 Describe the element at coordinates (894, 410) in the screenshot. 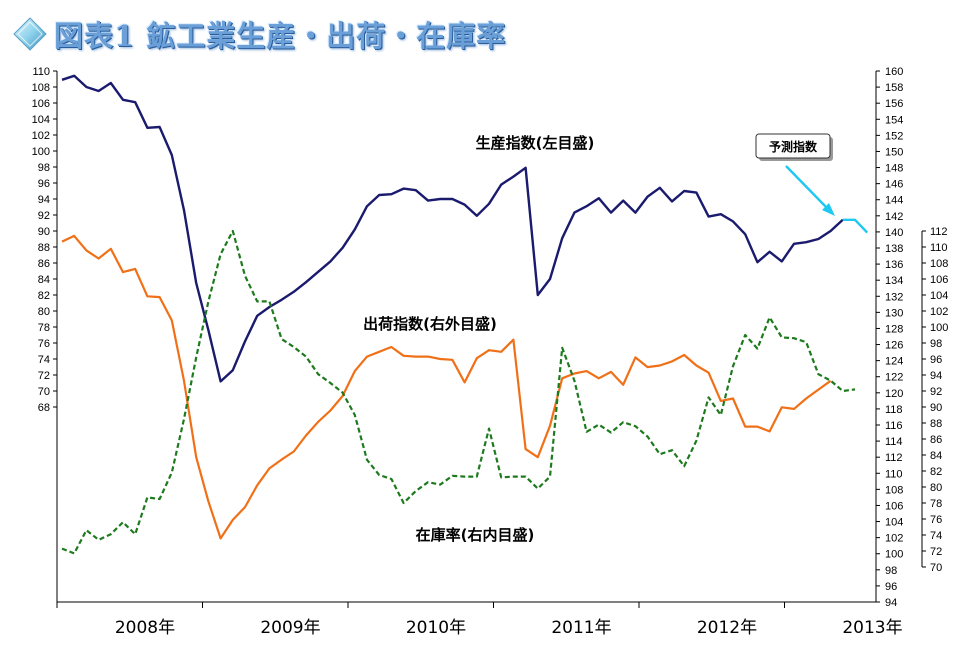

I see `right-outer-tick-label: 118` at that location.